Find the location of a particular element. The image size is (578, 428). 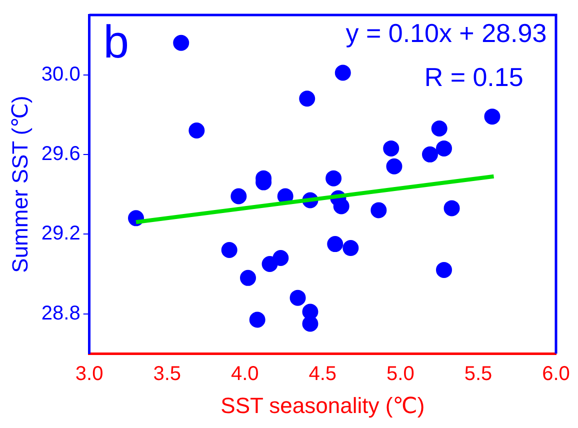

y-tick-label: 29.6 is located at coordinates (60, 153).